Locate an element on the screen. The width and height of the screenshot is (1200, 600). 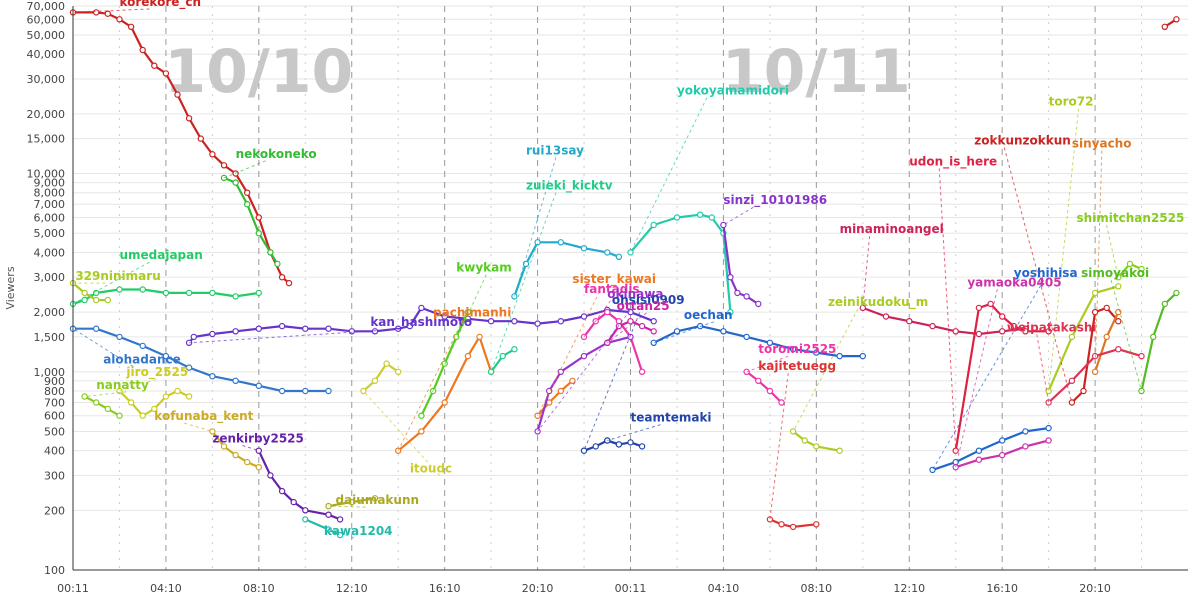
series-label: nekokoneko is located at coordinates (276, 154).